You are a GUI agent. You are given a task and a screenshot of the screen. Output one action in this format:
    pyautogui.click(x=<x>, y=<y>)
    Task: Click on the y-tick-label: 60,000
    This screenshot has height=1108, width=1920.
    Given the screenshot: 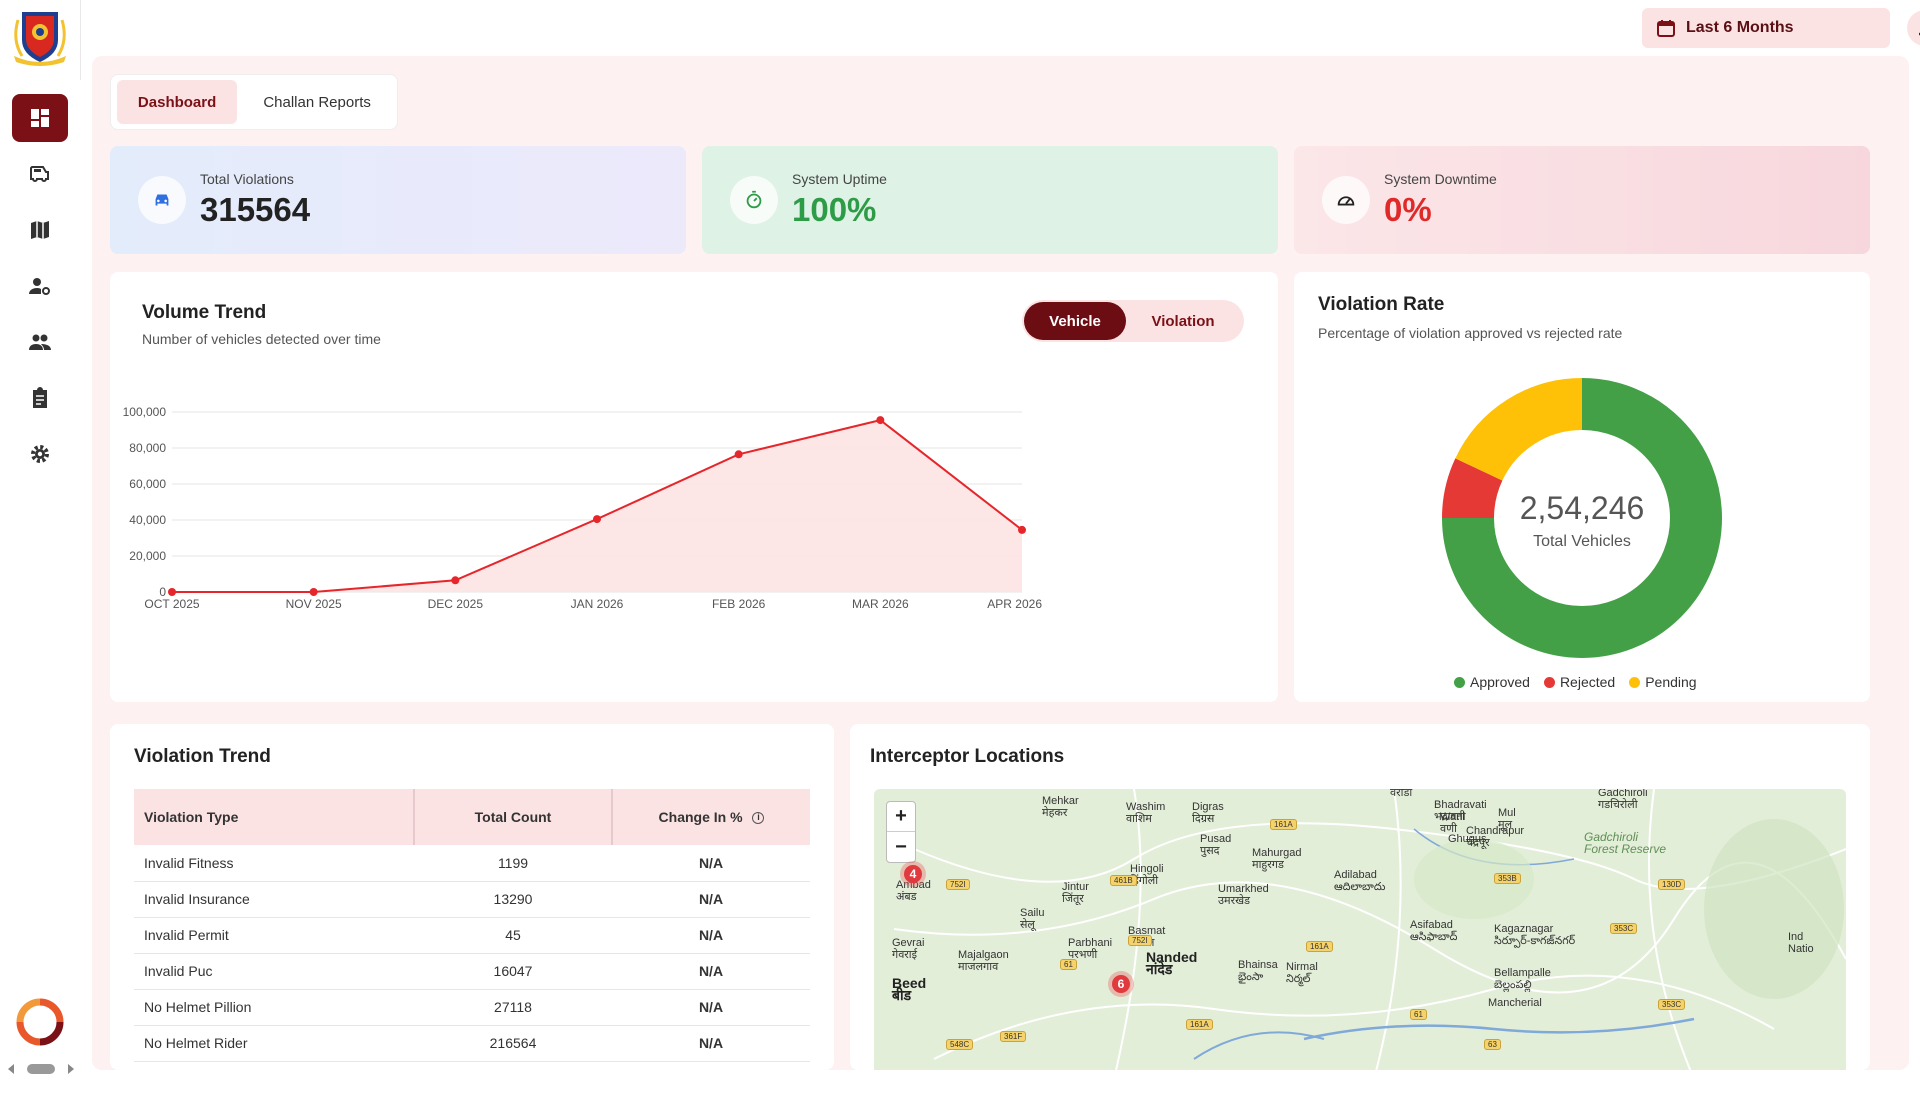 What is the action you would take?
    pyautogui.click(x=147, y=484)
    